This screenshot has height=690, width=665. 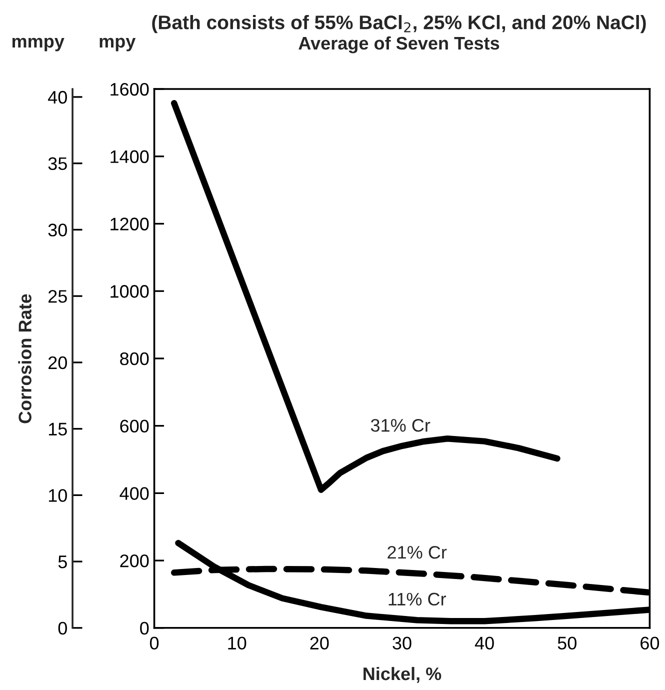 What do you see at coordinates (62, 628) in the screenshot?
I see `y2-tick-label: 0` at bounding box center [62, 628].